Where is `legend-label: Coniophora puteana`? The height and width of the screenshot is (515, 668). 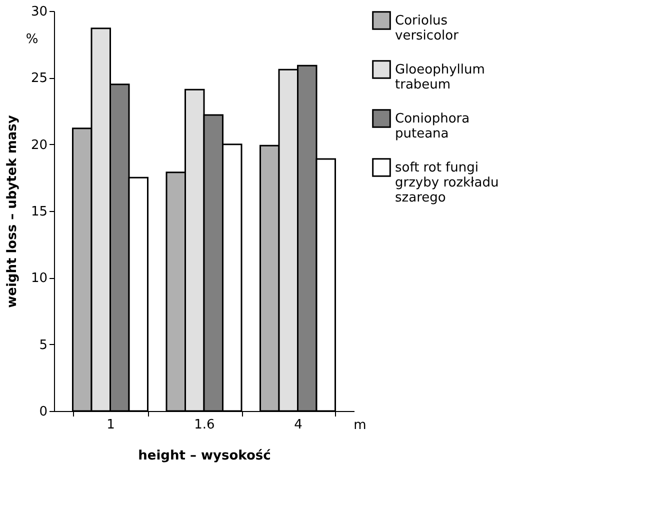
legend-label: Coniophora puteana is located at coordinates (432, 127).